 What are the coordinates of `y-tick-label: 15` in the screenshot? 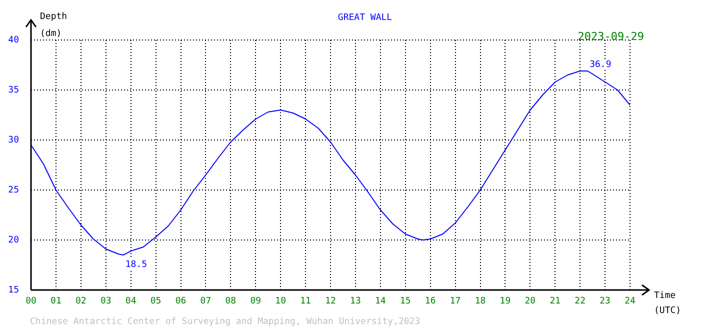 It's located at (13, 290).